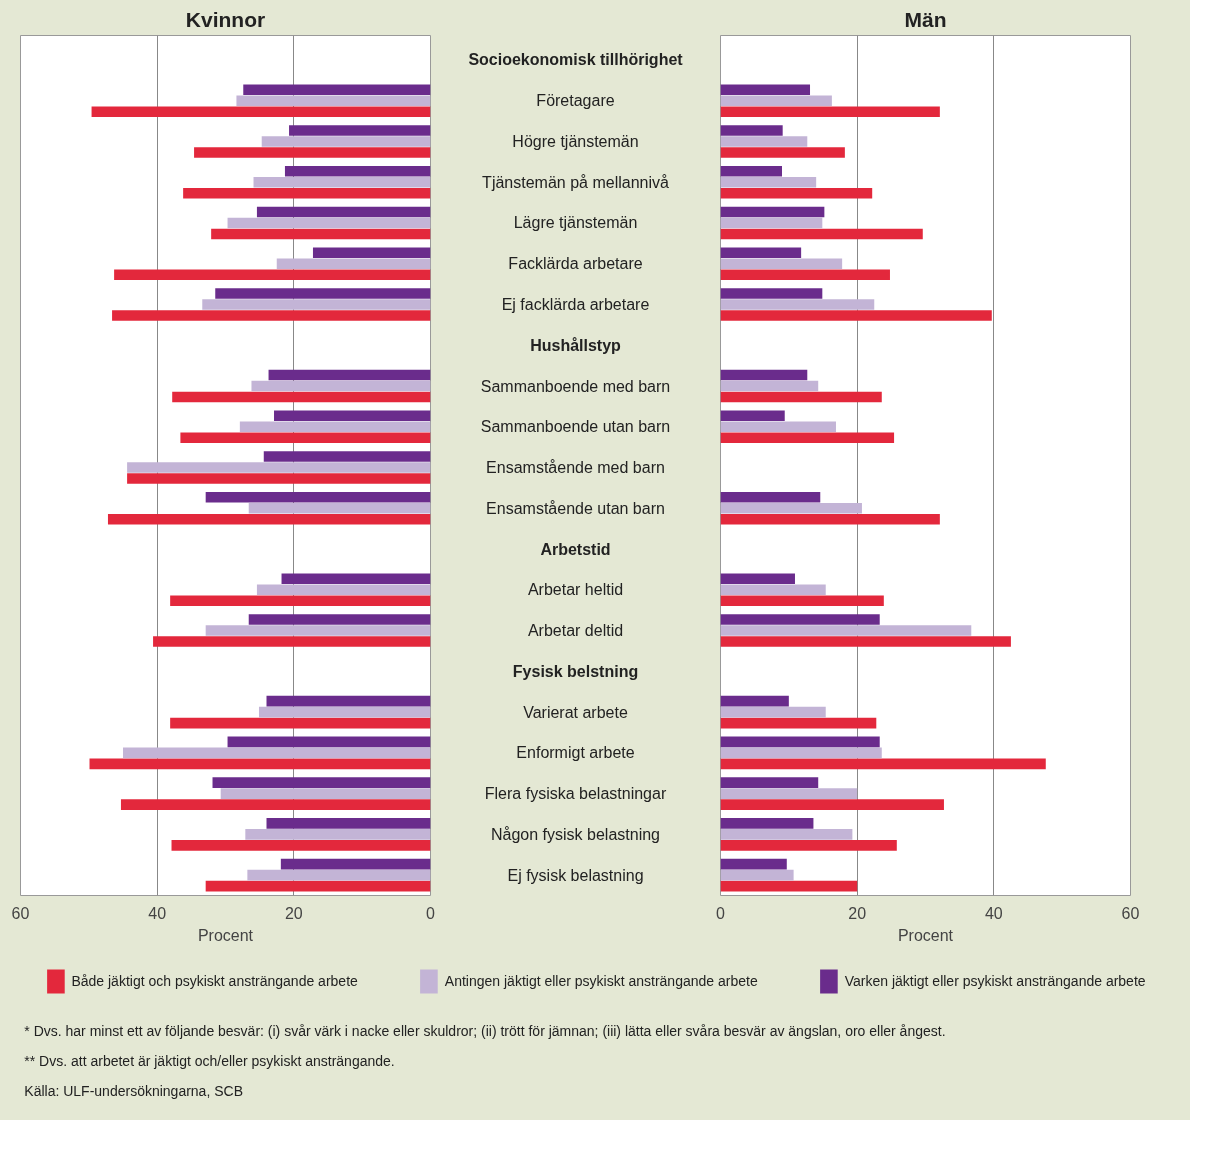 This screenshot has height=1162, width=1205. What do you see at coordinates (575, 304) in the screenshot?
I see `y-tick-label: Ej facklärda arbetare` at bounding box center [575, 304].